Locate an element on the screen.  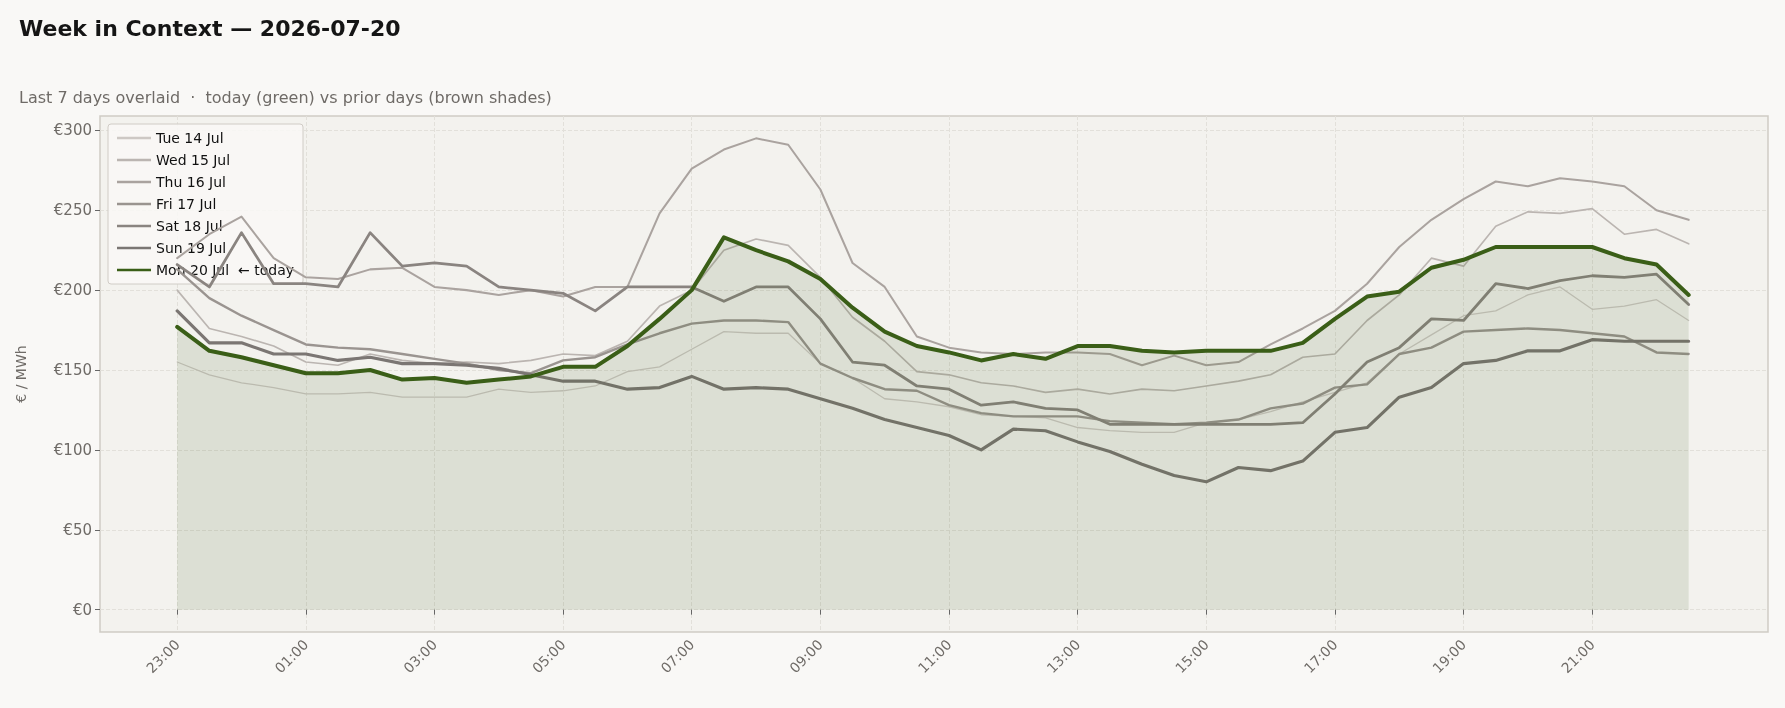
chart-subtitle: Last 7 days overlaid · today (green) vs prior days (brown shades) is located at coordinates (285, 97).